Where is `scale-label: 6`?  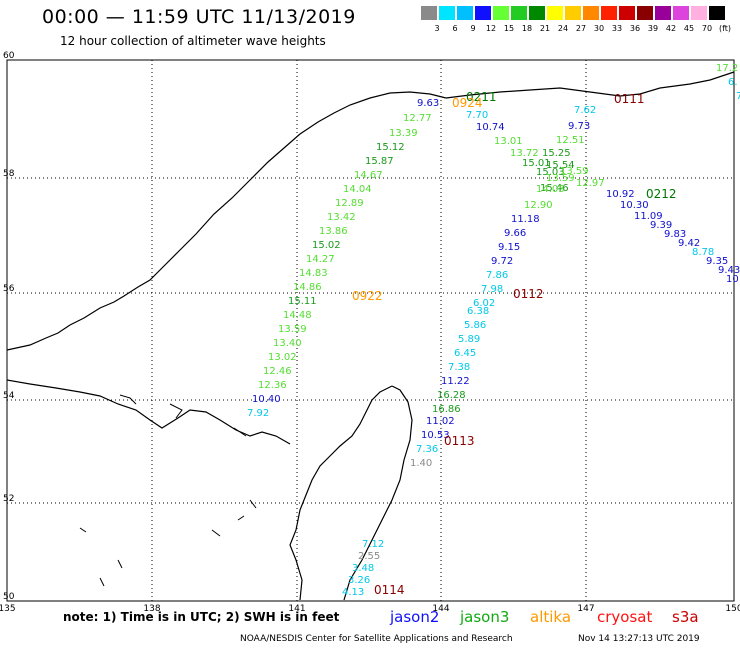 scale-label: 6 is located at coordinates (455, 28).